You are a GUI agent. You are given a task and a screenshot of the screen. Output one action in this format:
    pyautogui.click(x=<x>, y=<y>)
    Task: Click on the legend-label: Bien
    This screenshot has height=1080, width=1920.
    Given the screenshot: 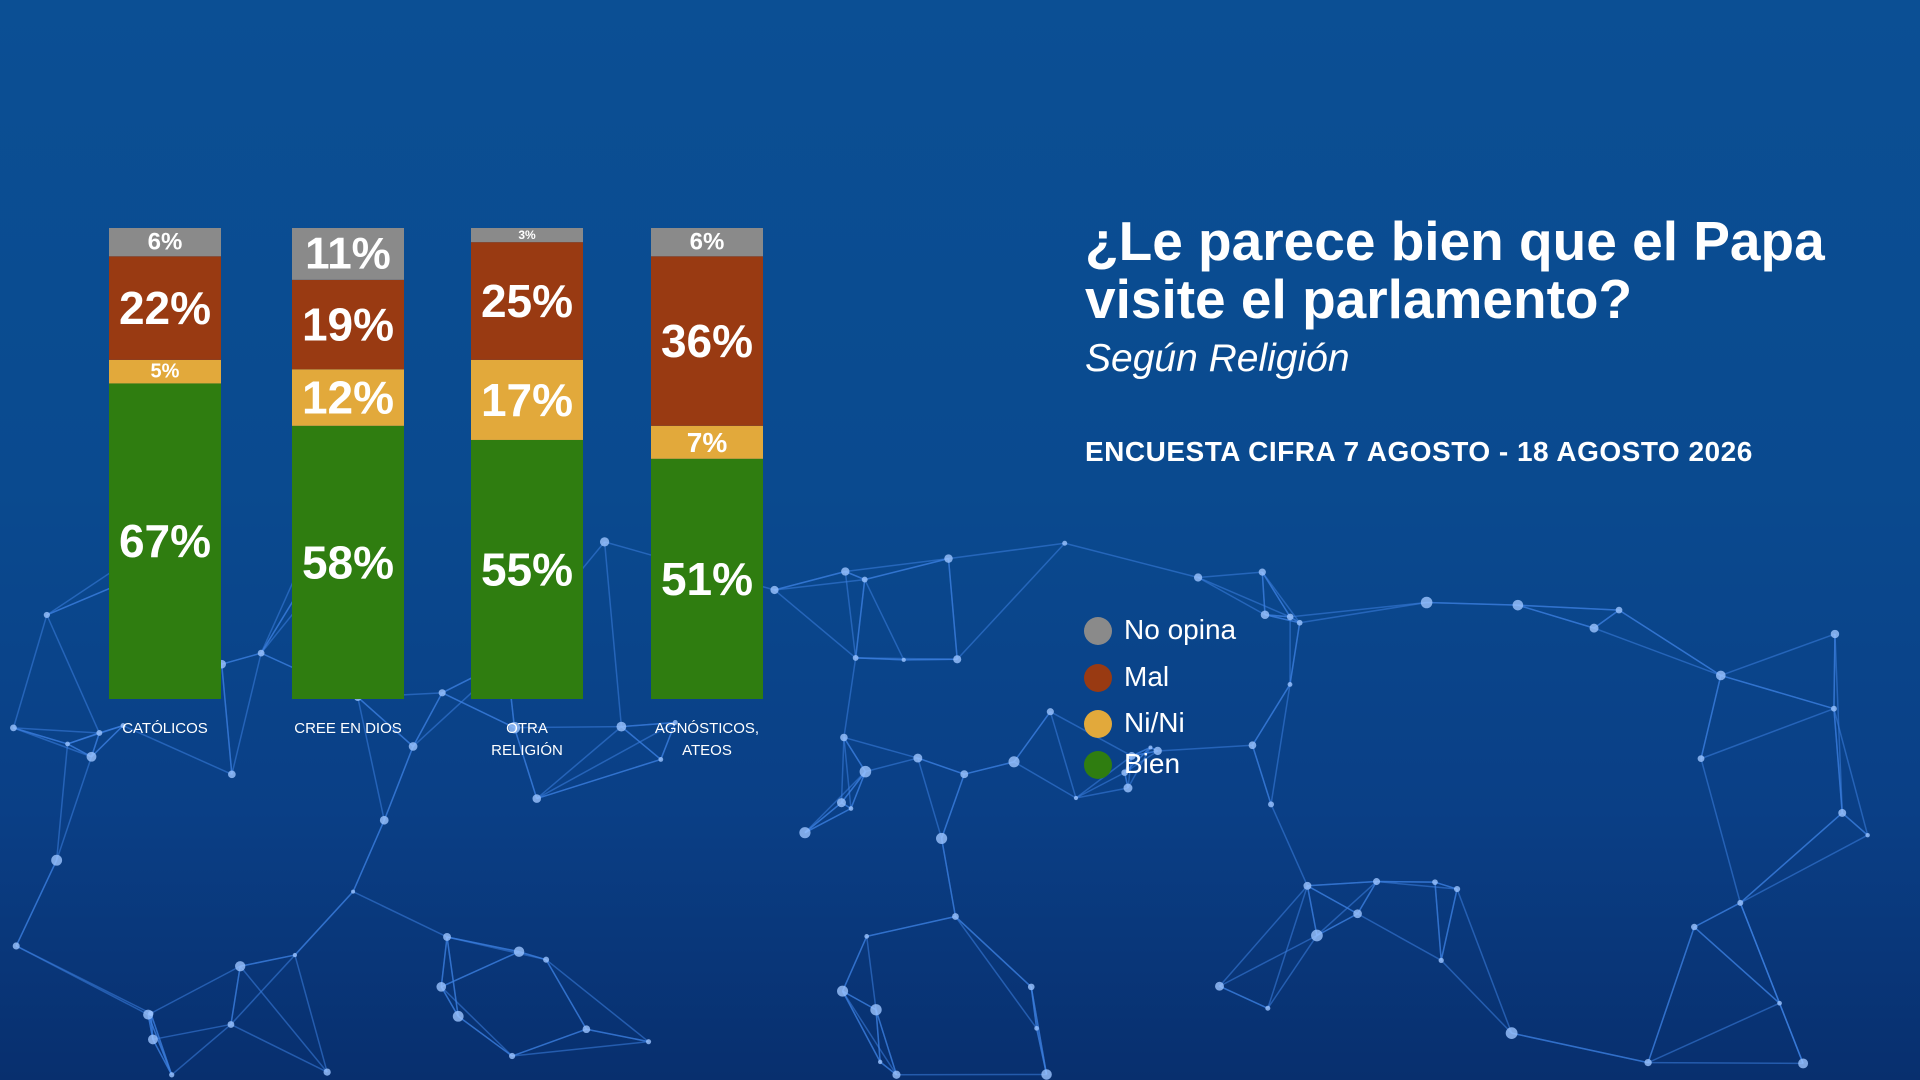 What is the action you would take?
    pyautogui.click(x=1152, y=763)
    